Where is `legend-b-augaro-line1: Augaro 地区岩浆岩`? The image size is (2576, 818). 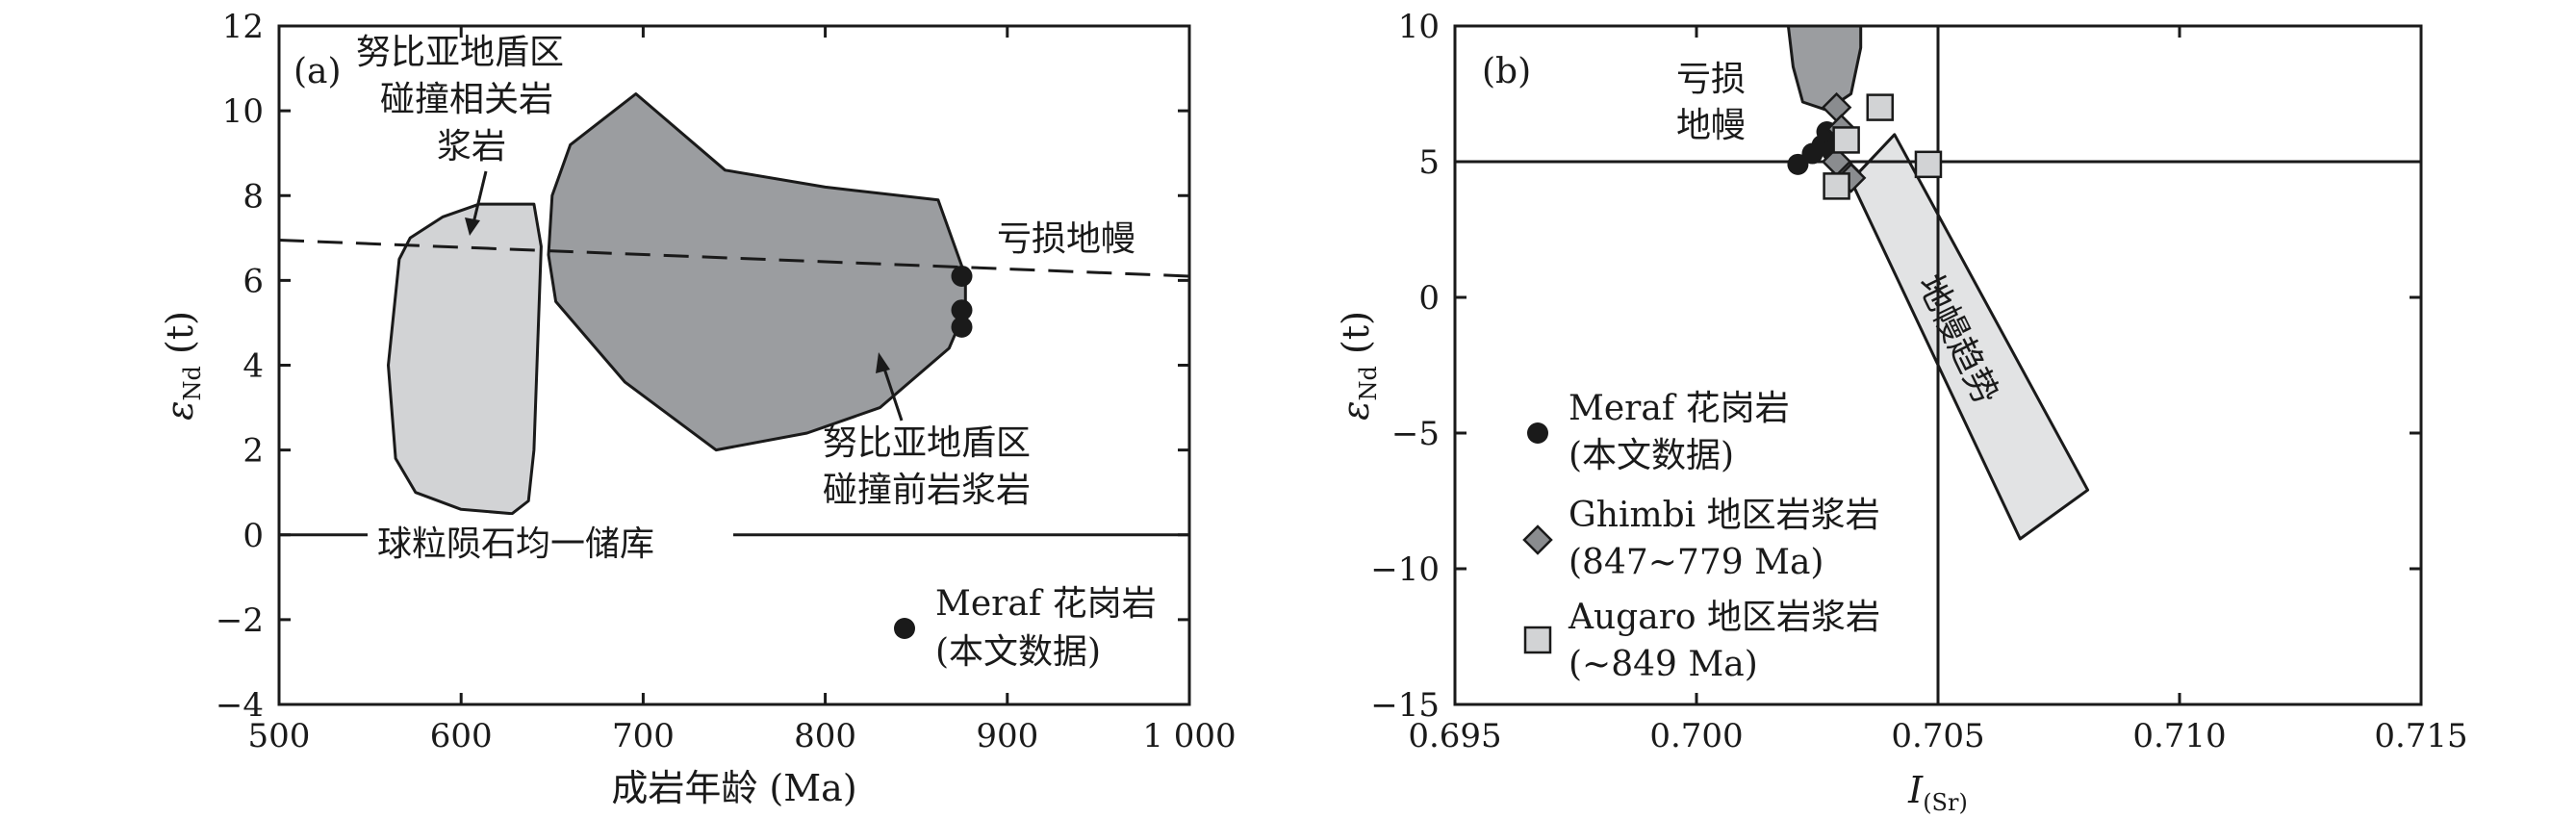
legend-b-augaro-line1: Augaro 地区岩浆岩 is located at coordinates (1724, 617).